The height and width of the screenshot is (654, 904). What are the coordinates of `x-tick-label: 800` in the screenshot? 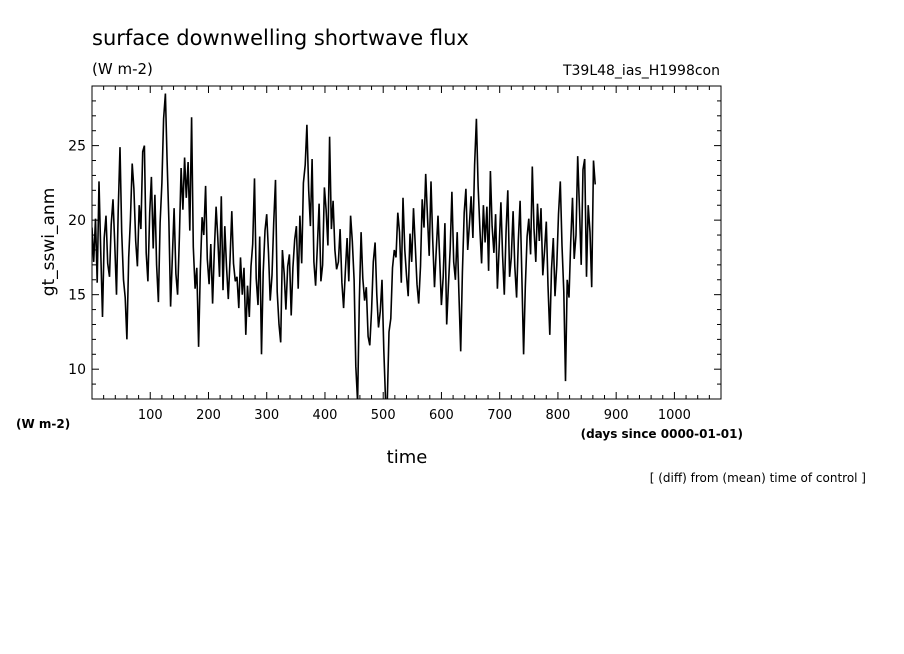 It's located at (558, 415).